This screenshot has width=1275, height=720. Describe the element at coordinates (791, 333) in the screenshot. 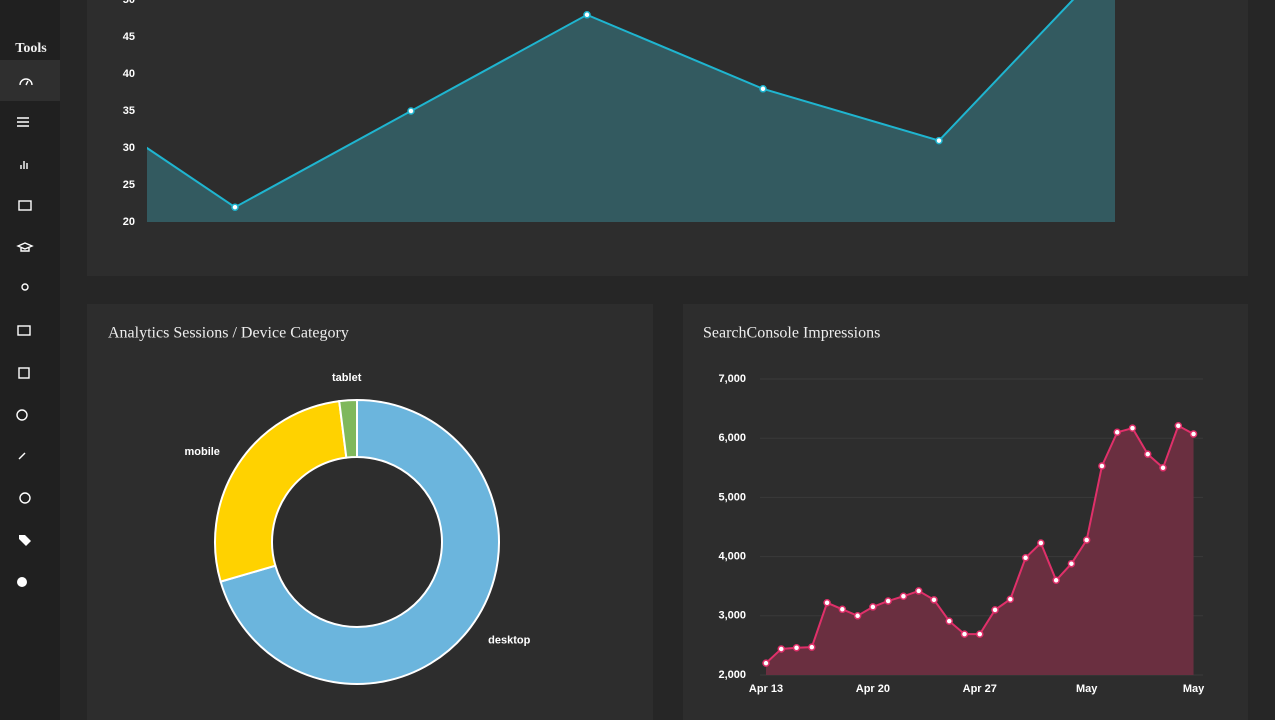

I see `chart-title: SearchConsole Impressions` at that location.